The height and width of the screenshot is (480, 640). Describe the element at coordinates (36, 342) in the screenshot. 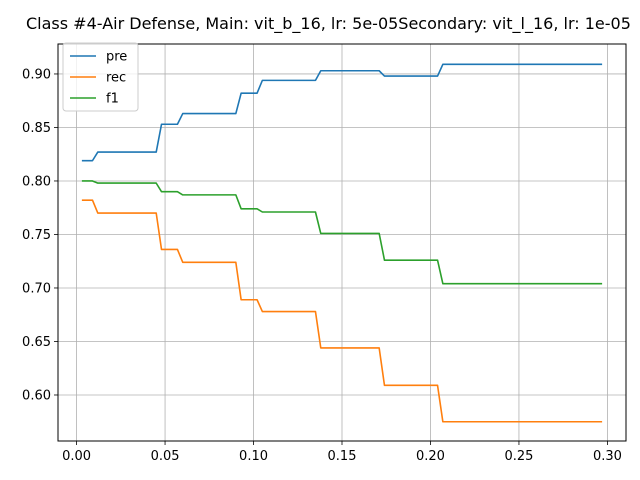

I see `y-tick-label: 0.65` at that location.